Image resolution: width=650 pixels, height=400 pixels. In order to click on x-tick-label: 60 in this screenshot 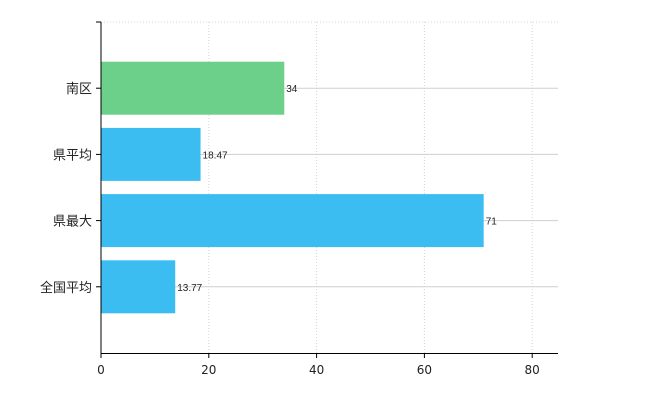, I will do `click(424, 370)`.